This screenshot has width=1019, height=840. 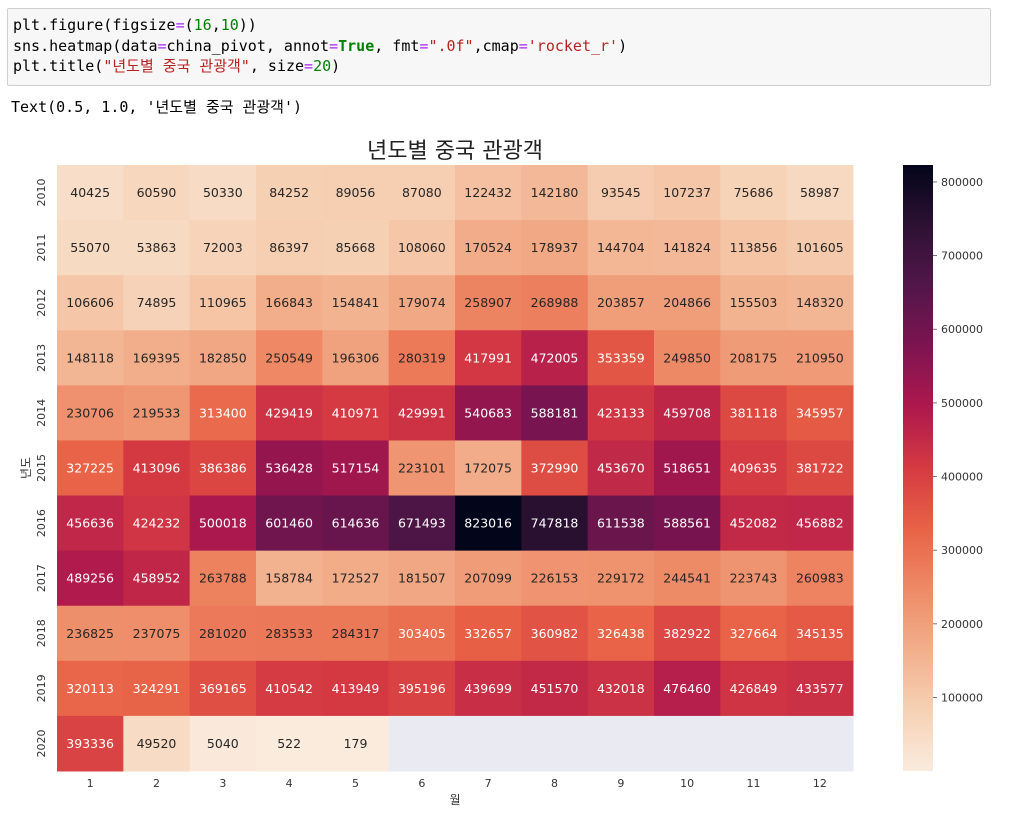 I want to click on cell-value-label: 244541, so click(x=687, y=578).